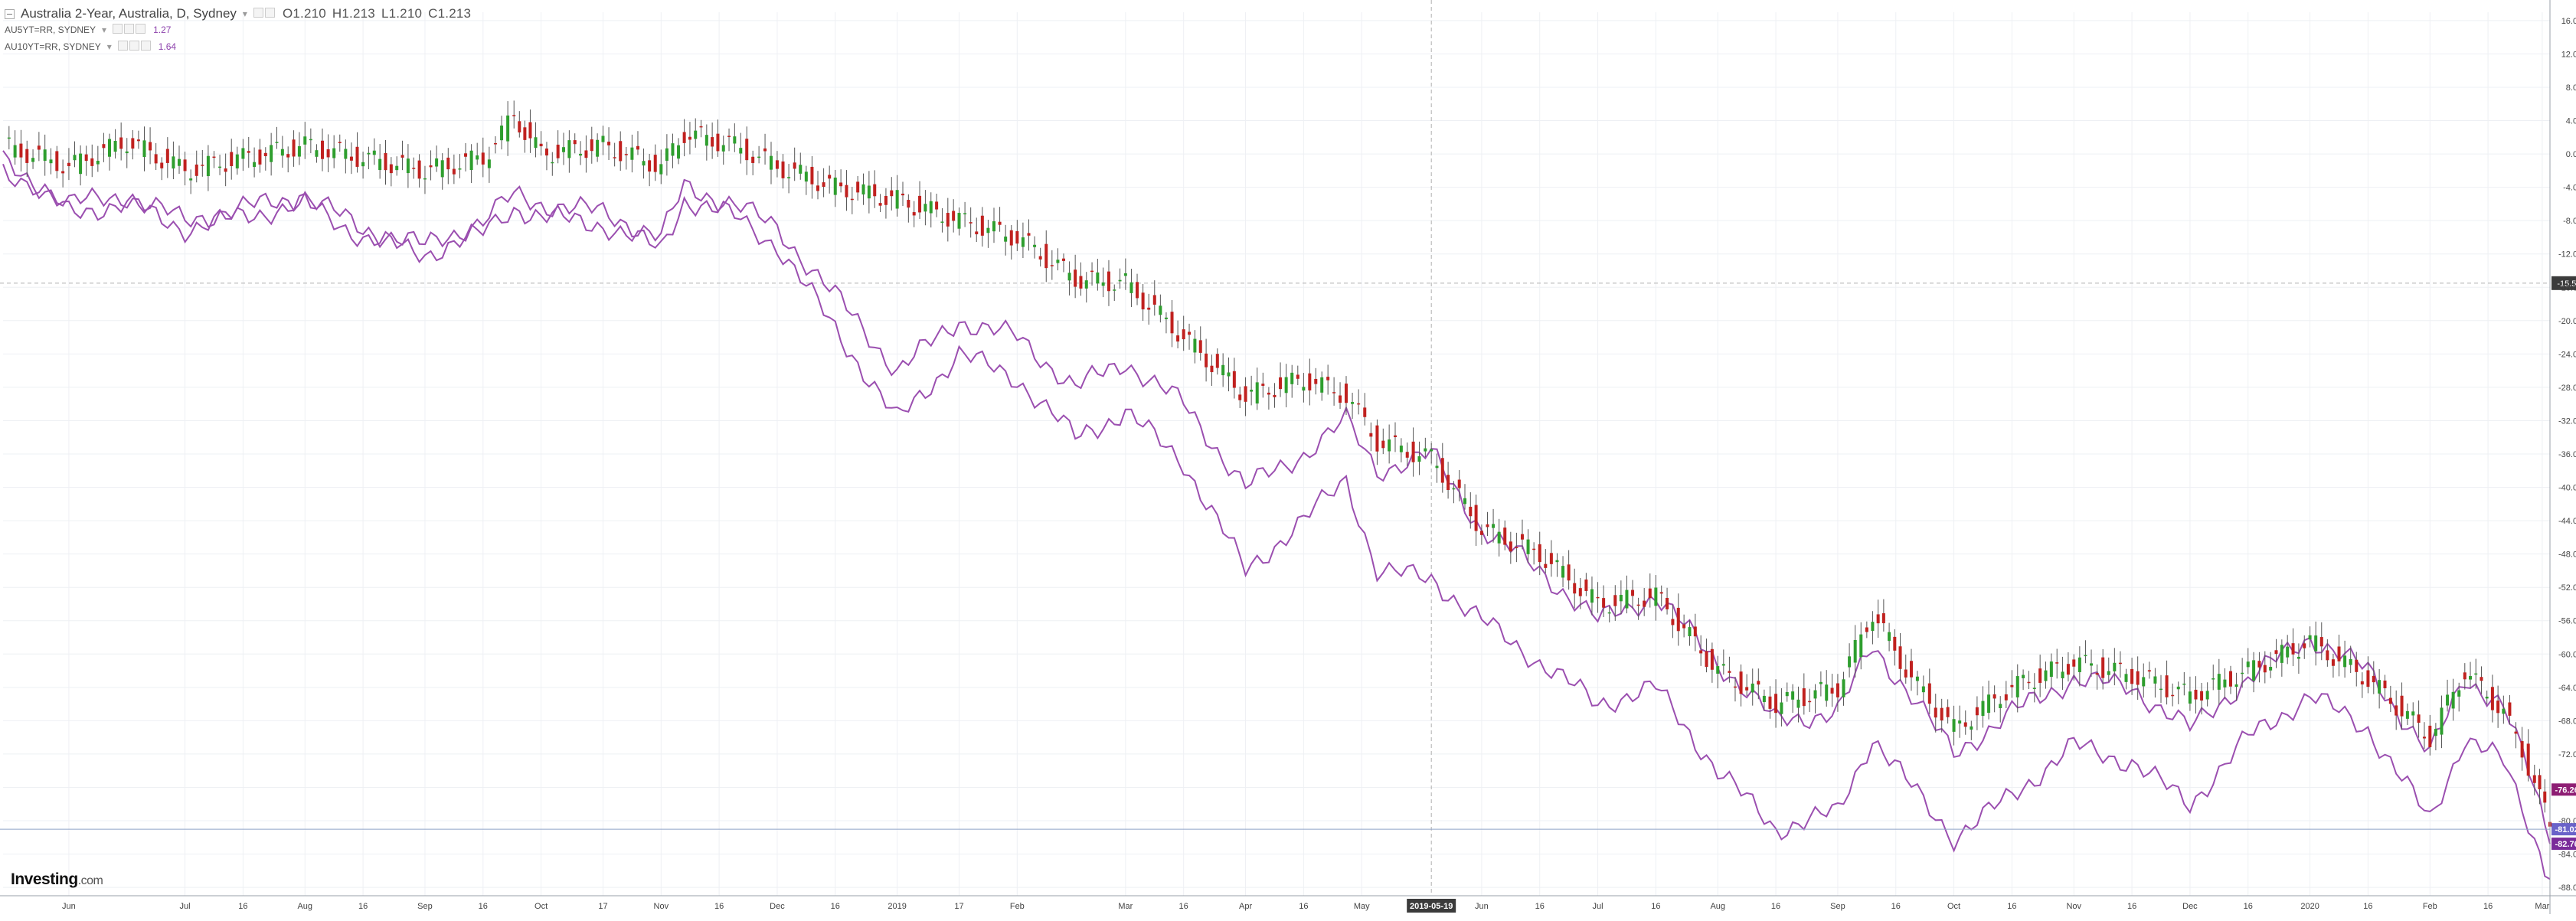 The height and width of the screenshot is (921, 2576). What do you see at coordinates (541, 906) in the screenshot?
I see `x-tick-label: Oct` at bounding box center [541, 906].